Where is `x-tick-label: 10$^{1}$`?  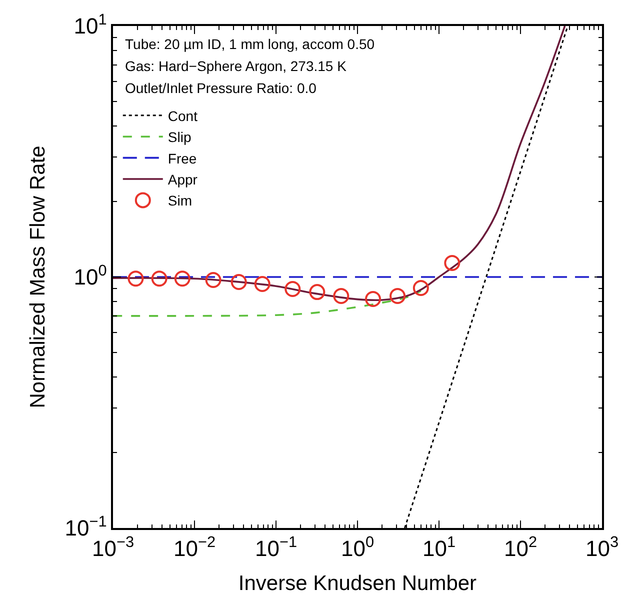
x-tick-label: 10$^{1}$ is located at coordinates (439, 548).